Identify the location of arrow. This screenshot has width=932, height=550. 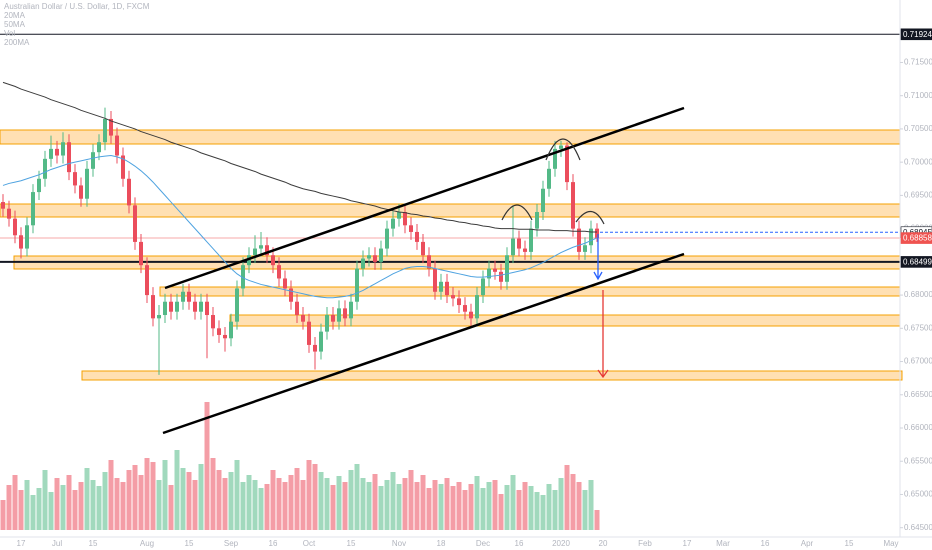
(598, 257).